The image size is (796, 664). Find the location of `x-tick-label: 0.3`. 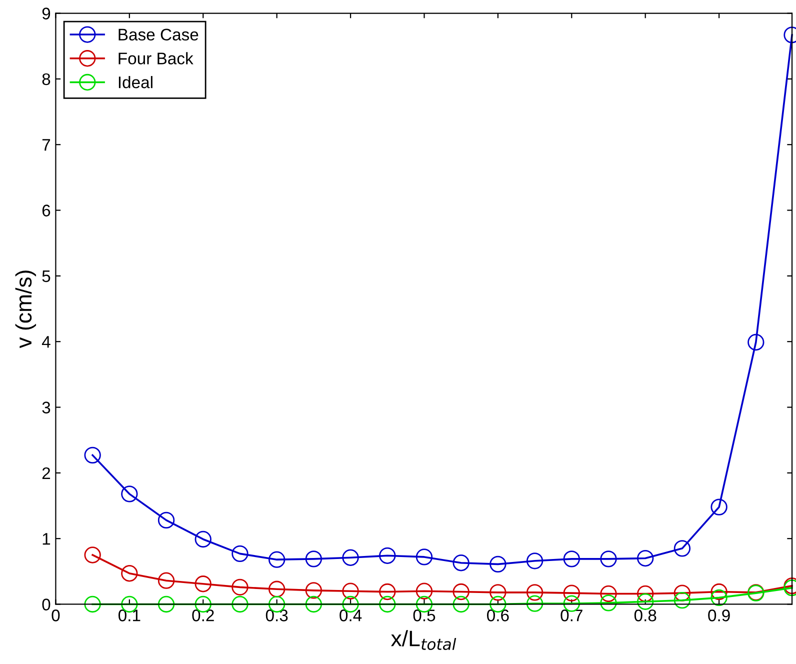

x-tick-label: 0.3 is located at coordinates (277, 616).